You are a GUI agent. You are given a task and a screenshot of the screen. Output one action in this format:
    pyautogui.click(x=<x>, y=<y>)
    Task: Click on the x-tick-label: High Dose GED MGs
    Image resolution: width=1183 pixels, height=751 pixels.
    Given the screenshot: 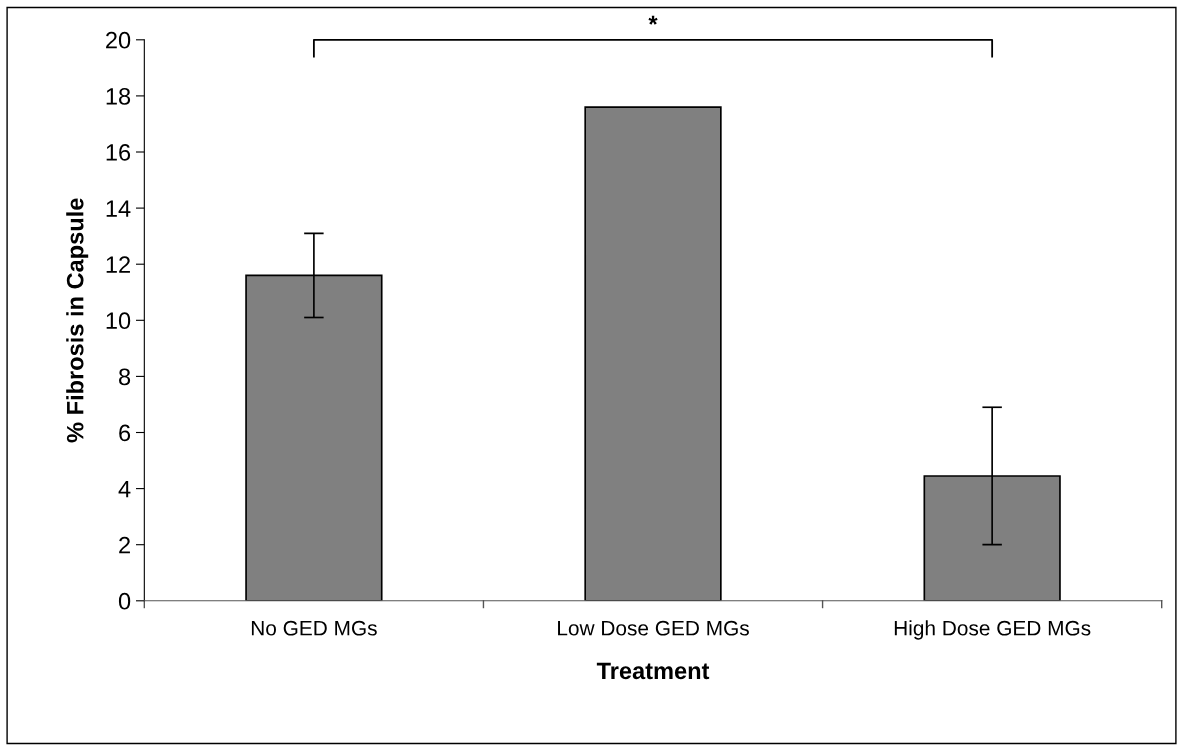 What is the action you would take?
    pyautogui.click(x=992, y=630)
    